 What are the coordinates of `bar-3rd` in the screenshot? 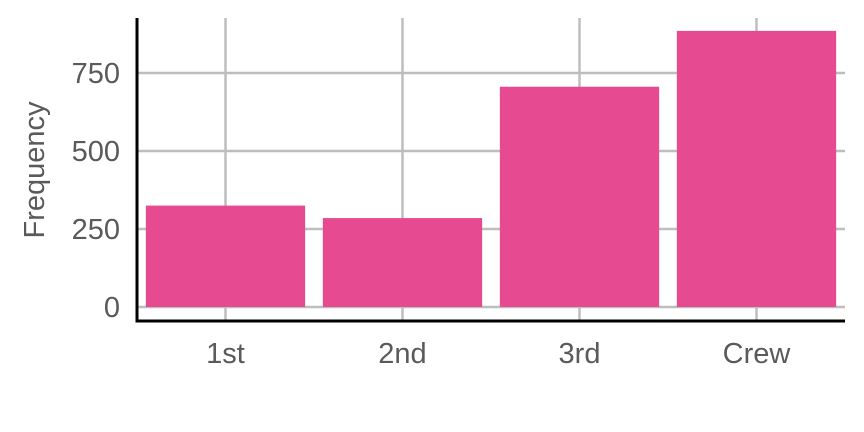 It's located at (579, 196).